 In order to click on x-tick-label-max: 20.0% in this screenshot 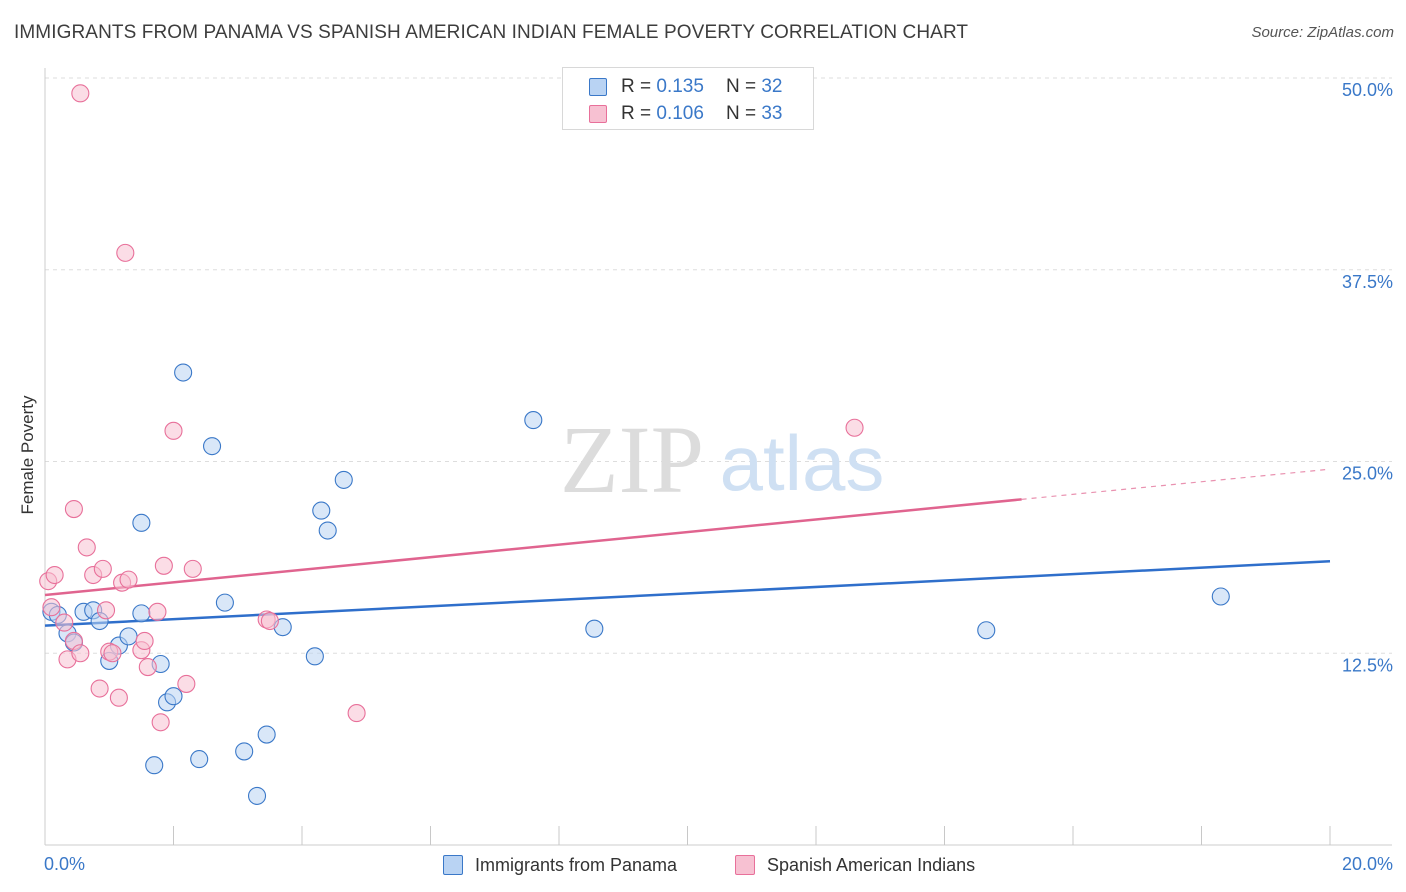, I will do `click(1367, 864)`.